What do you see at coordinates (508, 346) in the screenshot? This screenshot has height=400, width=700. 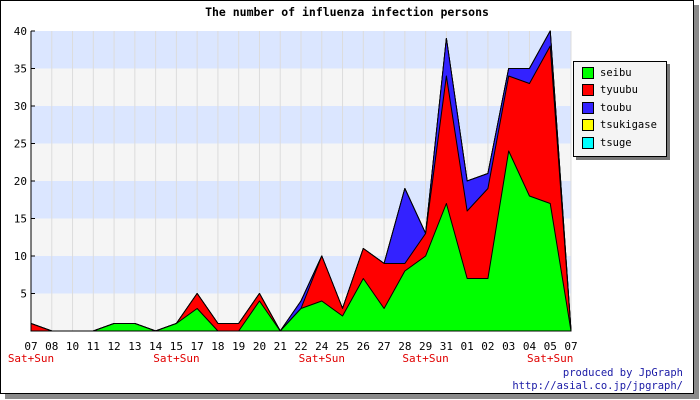 I see `x-tick-label: 03` at bounding box center [508, 346].